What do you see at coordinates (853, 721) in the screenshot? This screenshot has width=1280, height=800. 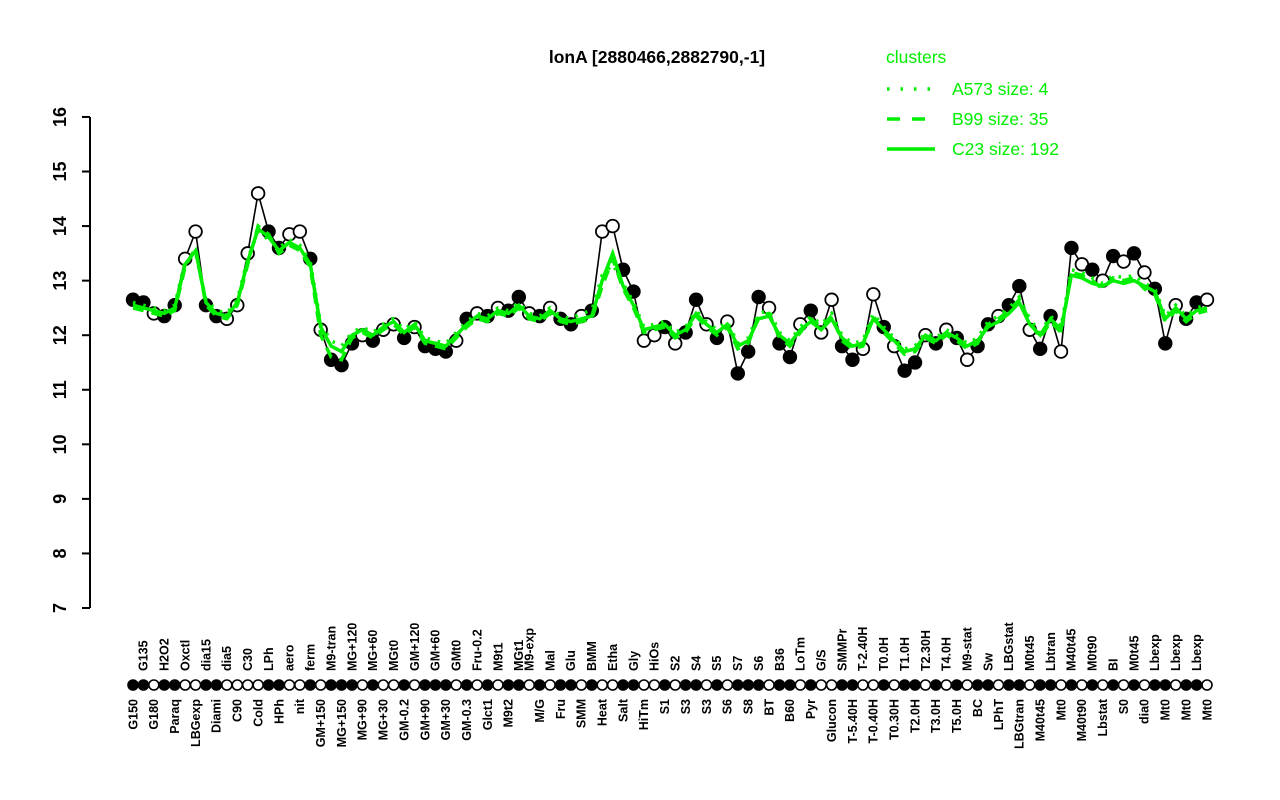 I see `x-axis-label: T-5.40H` at bounding box center [853, 721].